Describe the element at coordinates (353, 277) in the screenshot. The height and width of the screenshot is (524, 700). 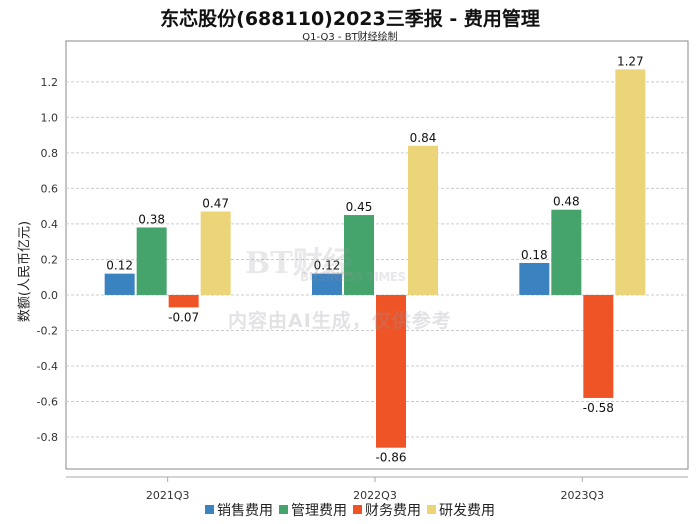
I see `watermark-logo-sub: BUSINESS TIMES` at that location.